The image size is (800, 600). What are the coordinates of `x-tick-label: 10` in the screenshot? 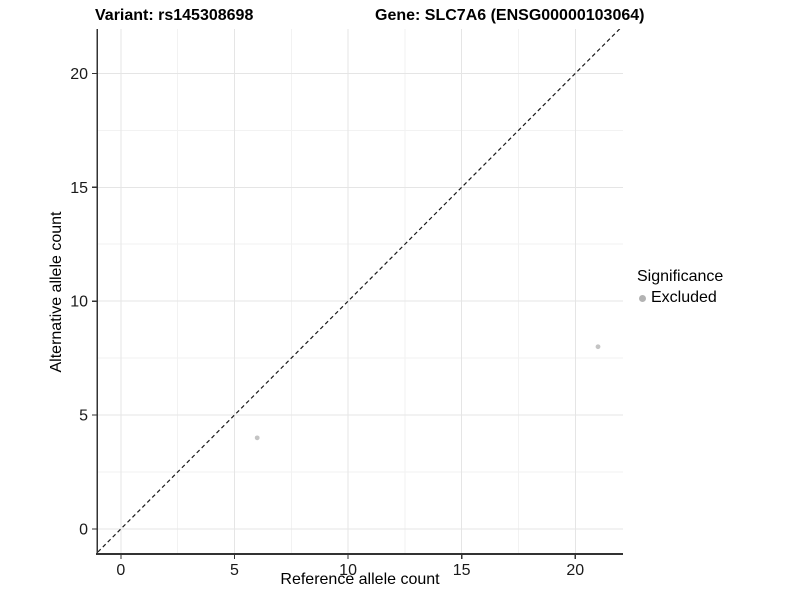 It's located at (348, 570).